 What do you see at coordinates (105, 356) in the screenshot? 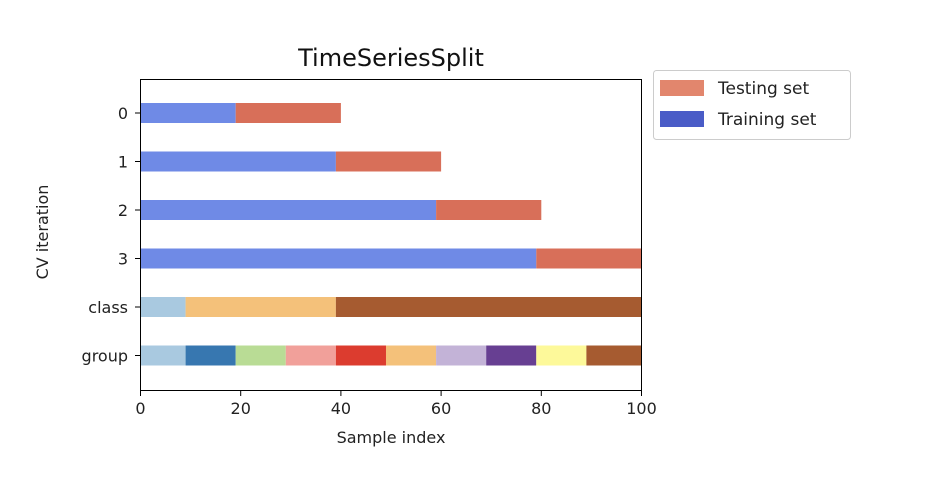
I see `y-tick-label-group: group` at bounding box center [105, 356].